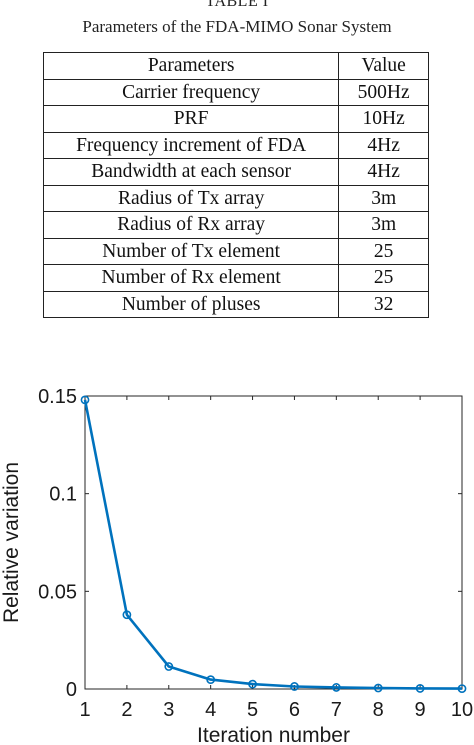 The height and width of the screenshot is (745, 474). What do you see at coordinates (383, 66) in the screenshot?
I see `header-value: Value` at bounding box center [383, 66].